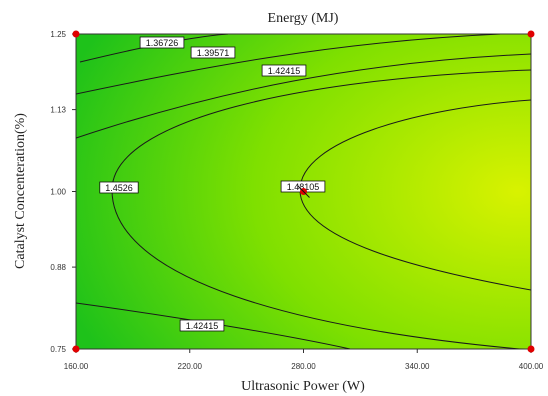  Describe the element at coordinates (20, 191) in the screenshot. I see `y-axis-label: Catalyst Concenteration(%)` at that location.